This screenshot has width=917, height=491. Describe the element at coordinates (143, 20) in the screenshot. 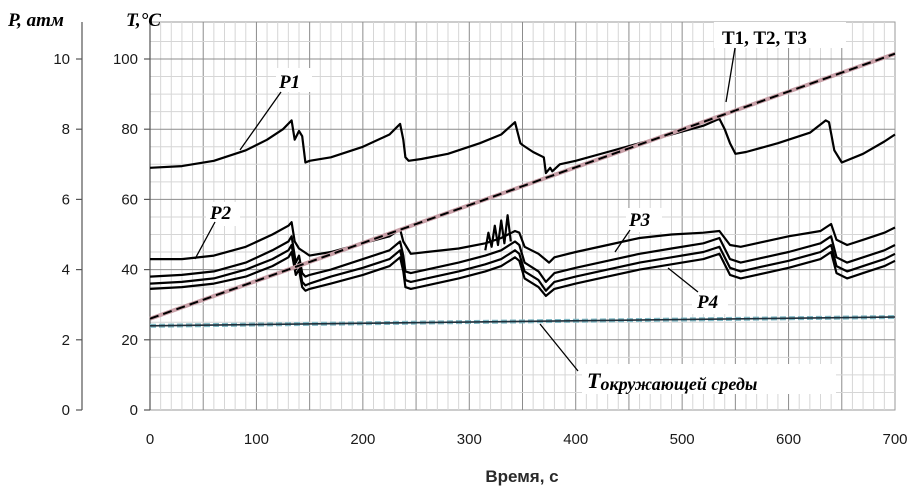

I see `right-axis-title: T,°C` at that location.